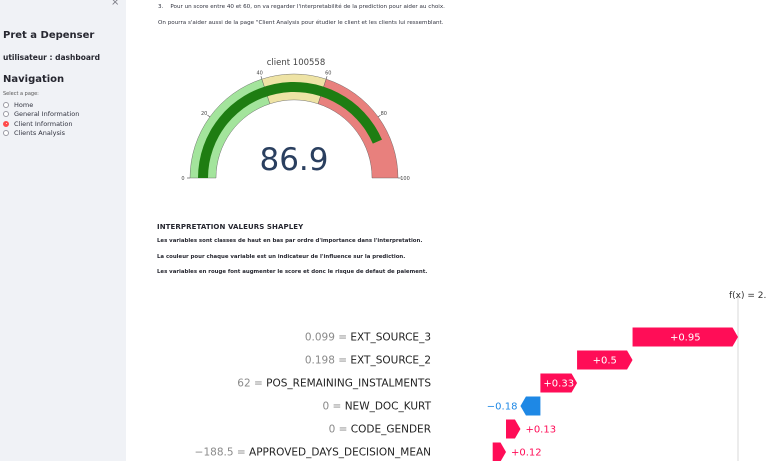  I want to click on shap-value-label: −0.18, so click(502, 407).